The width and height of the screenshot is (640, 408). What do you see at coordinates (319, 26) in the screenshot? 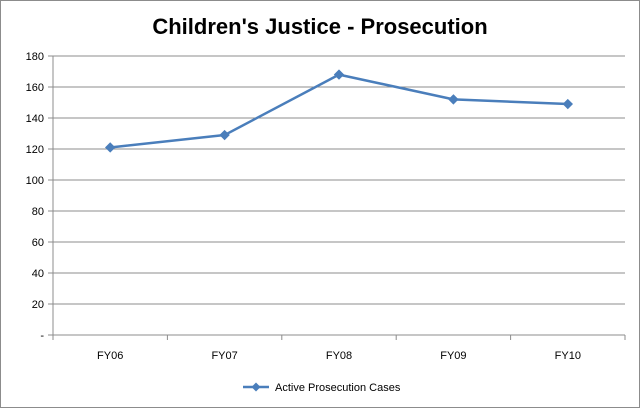
I see `chart-title: Children's Justice - Prosecution` at bounding box center [319, 26].